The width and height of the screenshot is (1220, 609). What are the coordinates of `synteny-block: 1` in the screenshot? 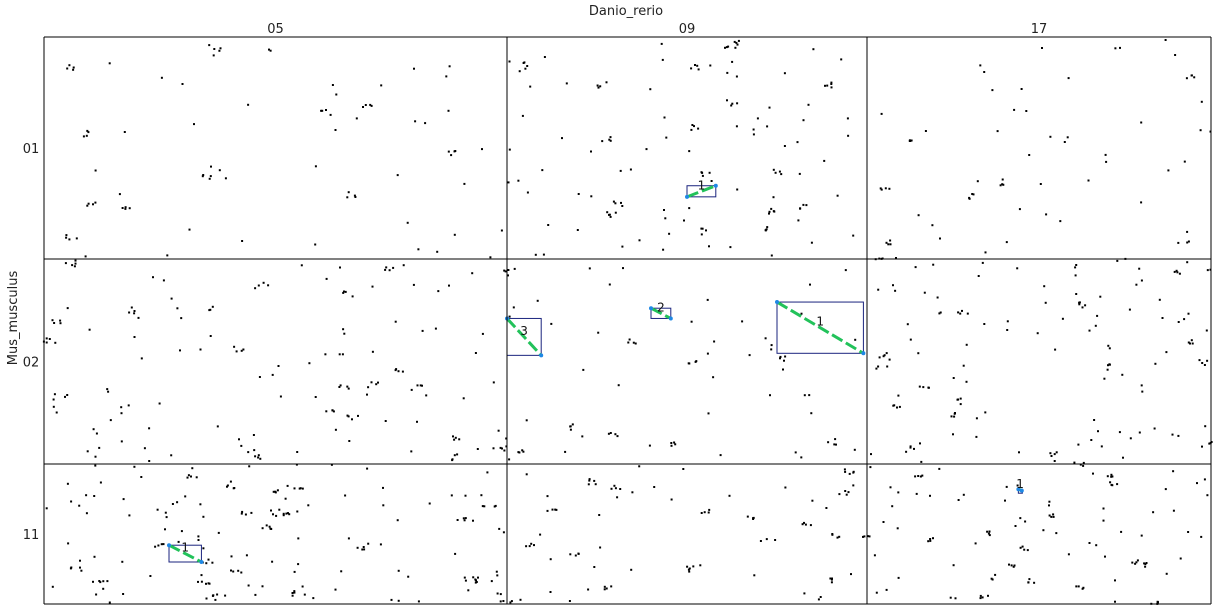 It's located at (185, 552).